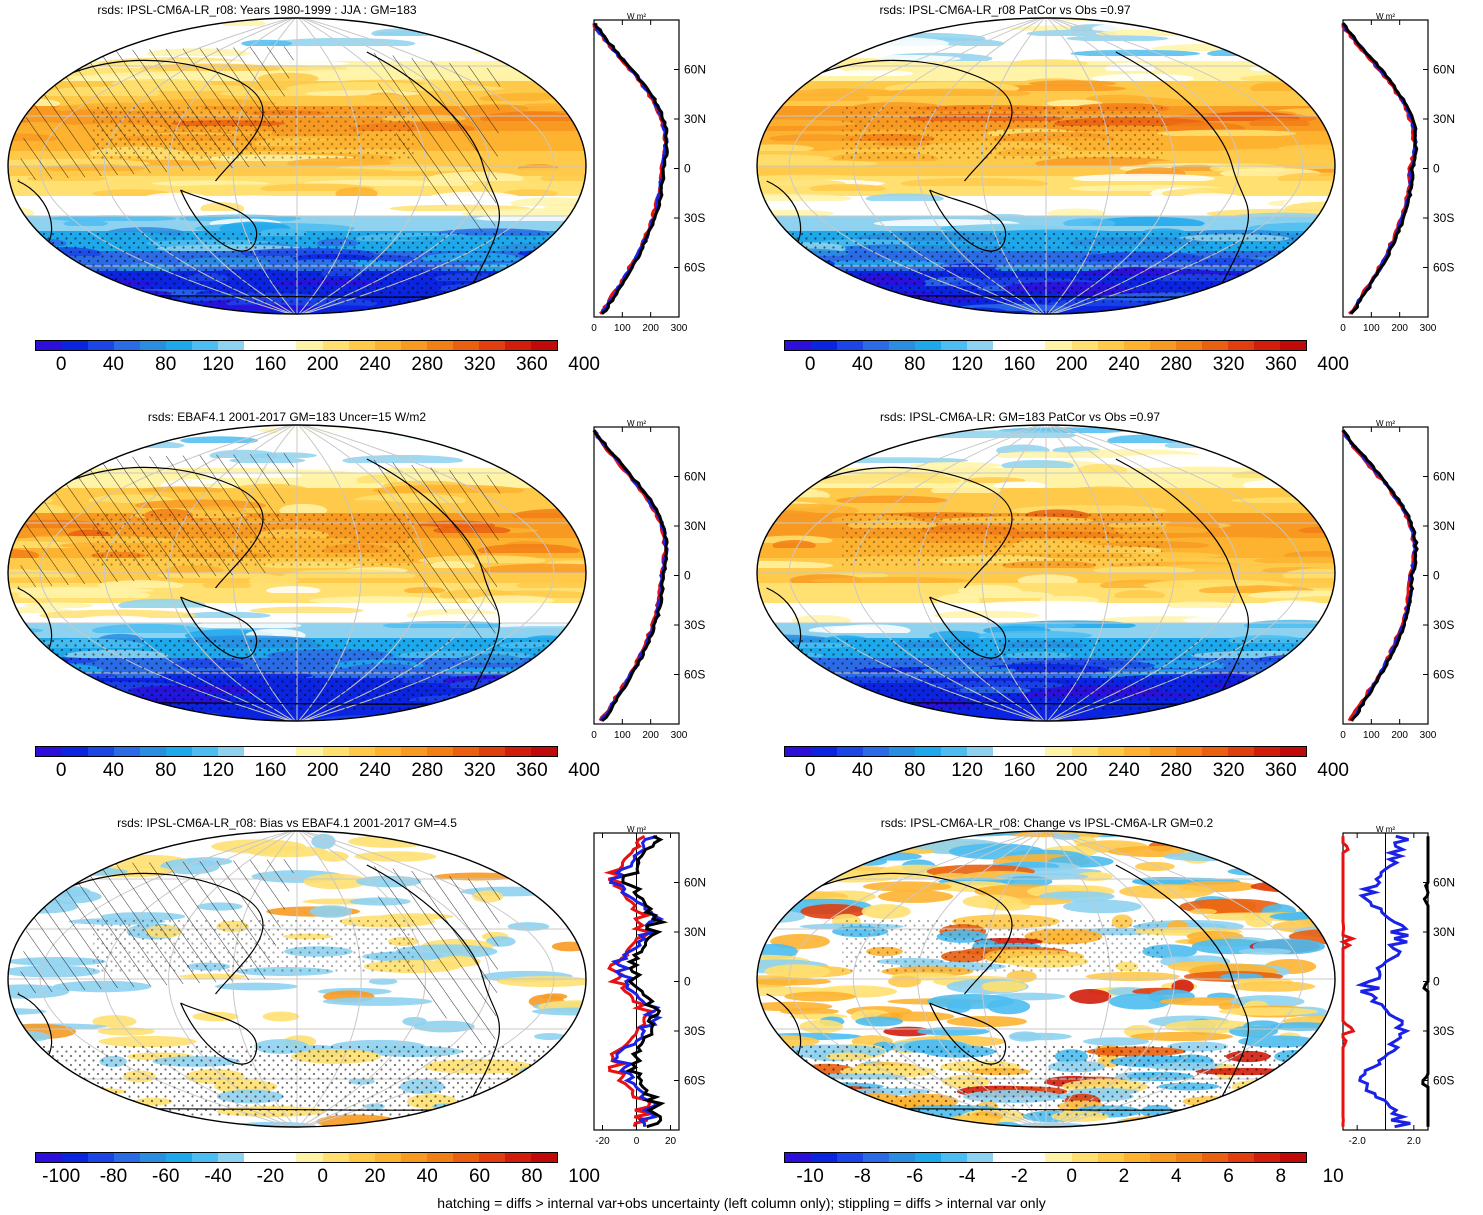 This screenshot has width=1483, height=1215. I want to click on zonal-mean-profile: W m² 60N 30N 0 30S 60S -20 0 20, so click(649, 986).